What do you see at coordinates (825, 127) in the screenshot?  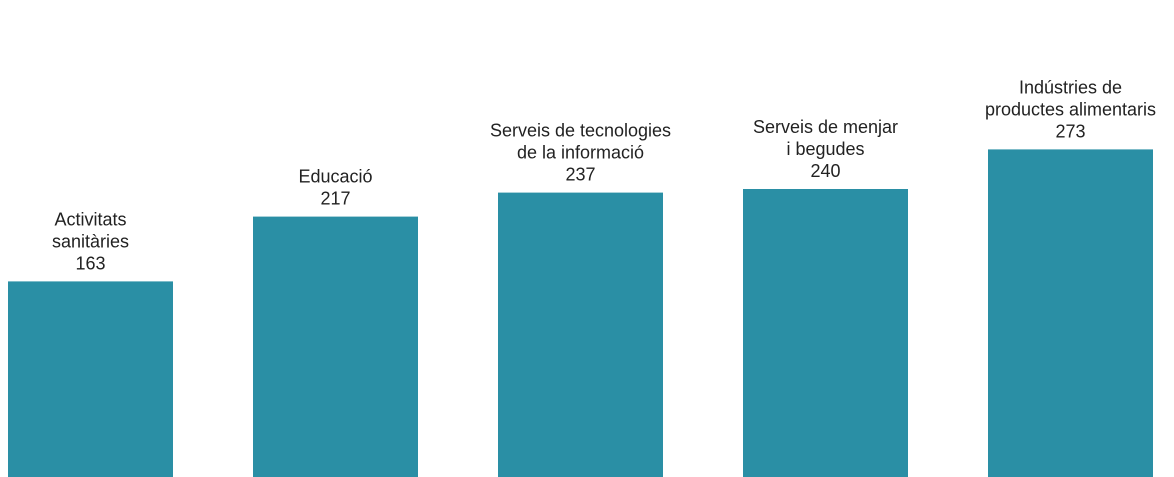 I see `category-label-3-line-0: Serveis de menjar` at bounding box center [825, 127].